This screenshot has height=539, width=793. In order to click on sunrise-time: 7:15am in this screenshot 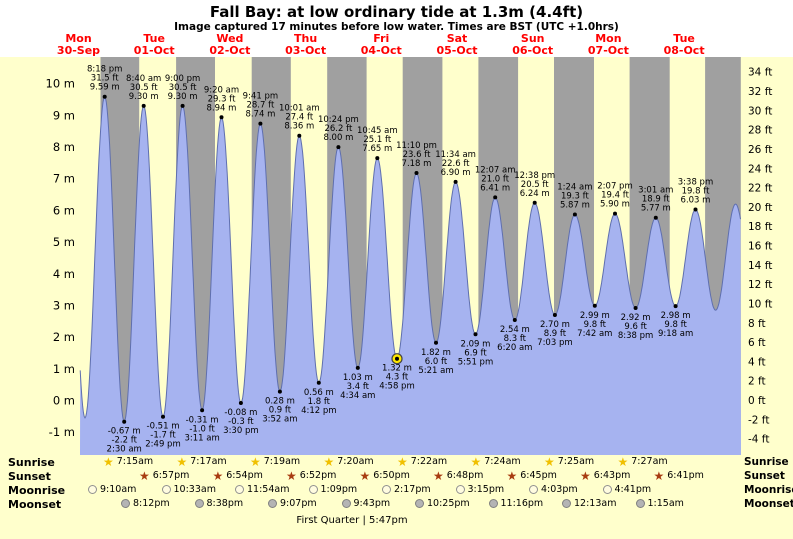, I will do `click(135, 461)`.